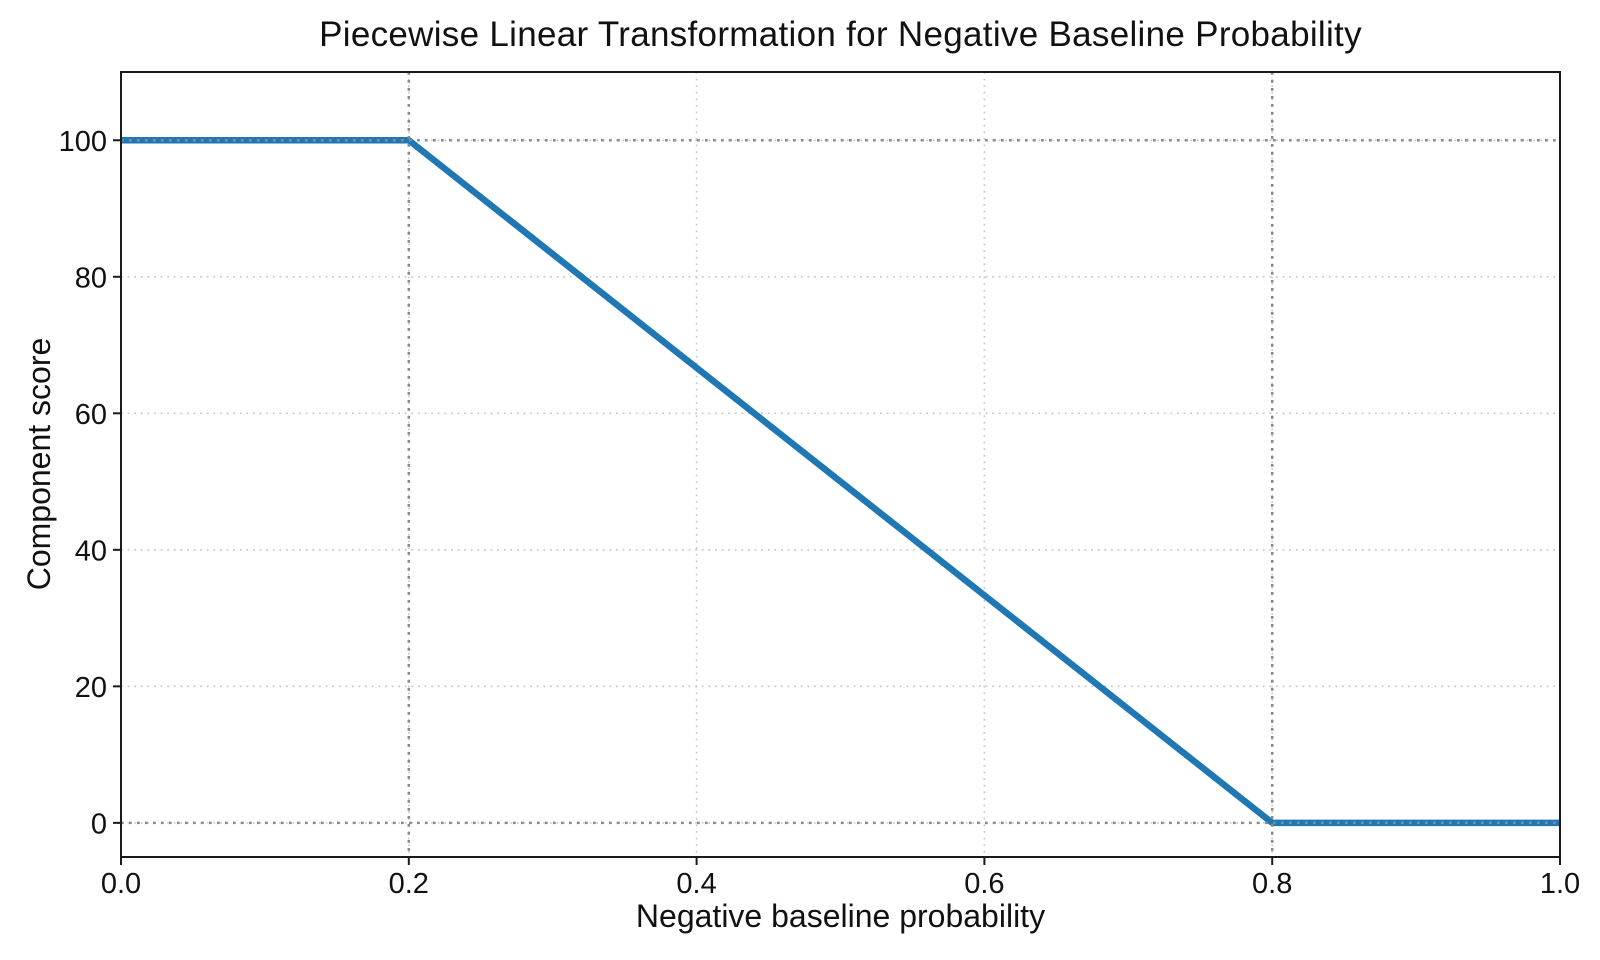 This screenshot has width=1600, height=960. Describe the element at coordinates (91, 688) in the screenshot. I see `y-tick-label: 20` at that location.